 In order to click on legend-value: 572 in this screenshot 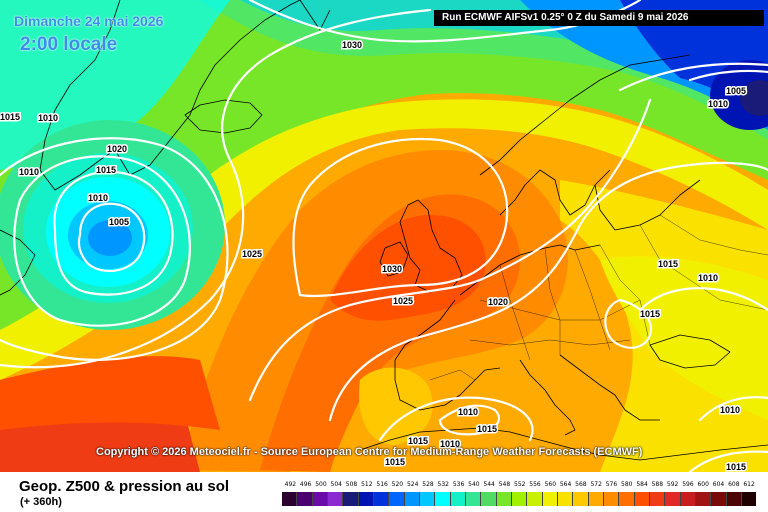, I will do `click(596, 484)`.